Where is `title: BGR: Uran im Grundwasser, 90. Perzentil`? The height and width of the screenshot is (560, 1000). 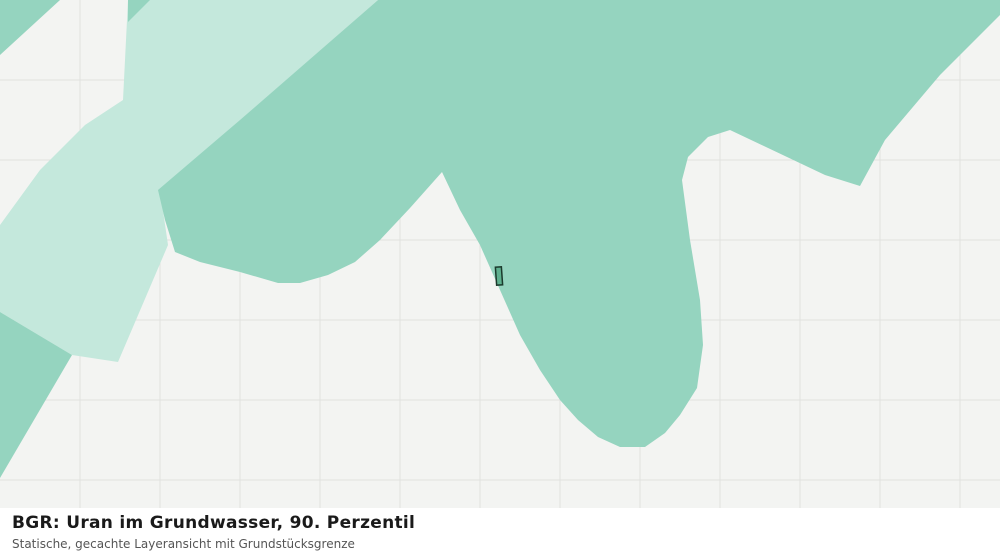
title: BGR: Uran im Grundwasser, 90. Perzentil is located at coordinates (214, 523).